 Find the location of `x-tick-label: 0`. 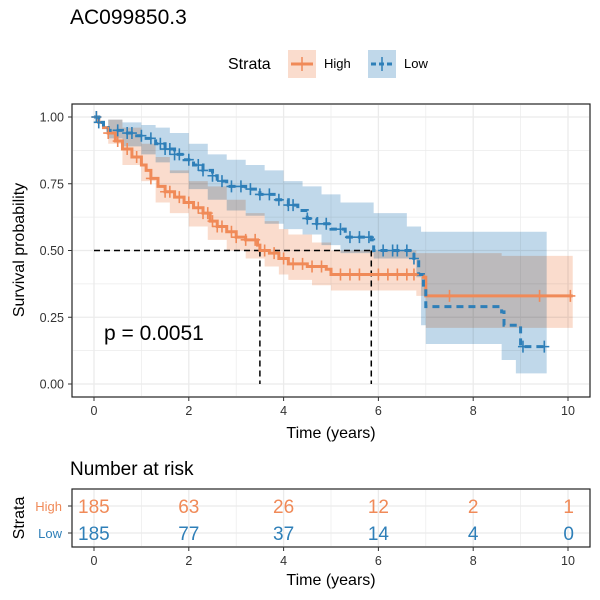

x-tick-label: 0 is located at coordinates (94, 411).